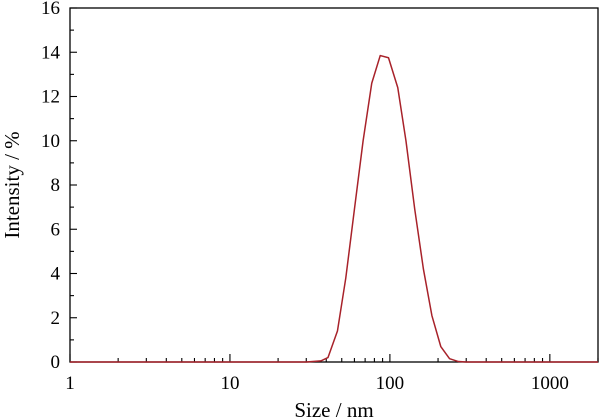 Image resolution: width=600 pixels, height=420 pixels. Describe the element at coordinates (51, 52) in the screenshot. I see `y-tick-label: 14` at that location.